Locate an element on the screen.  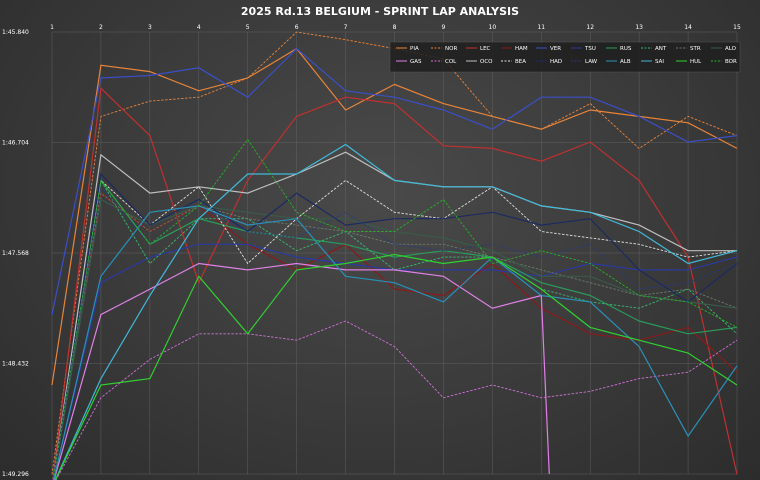
legend-box is located at coordinates (565, 57).